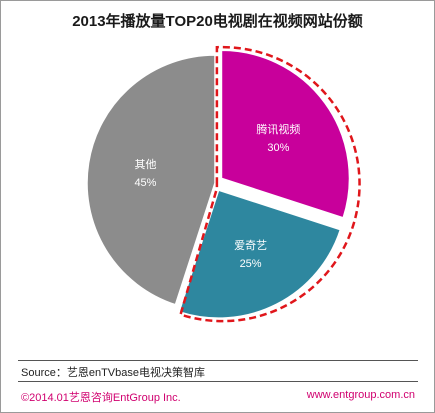  I want to click on slice-name-label: 其他, so click(145, 164).